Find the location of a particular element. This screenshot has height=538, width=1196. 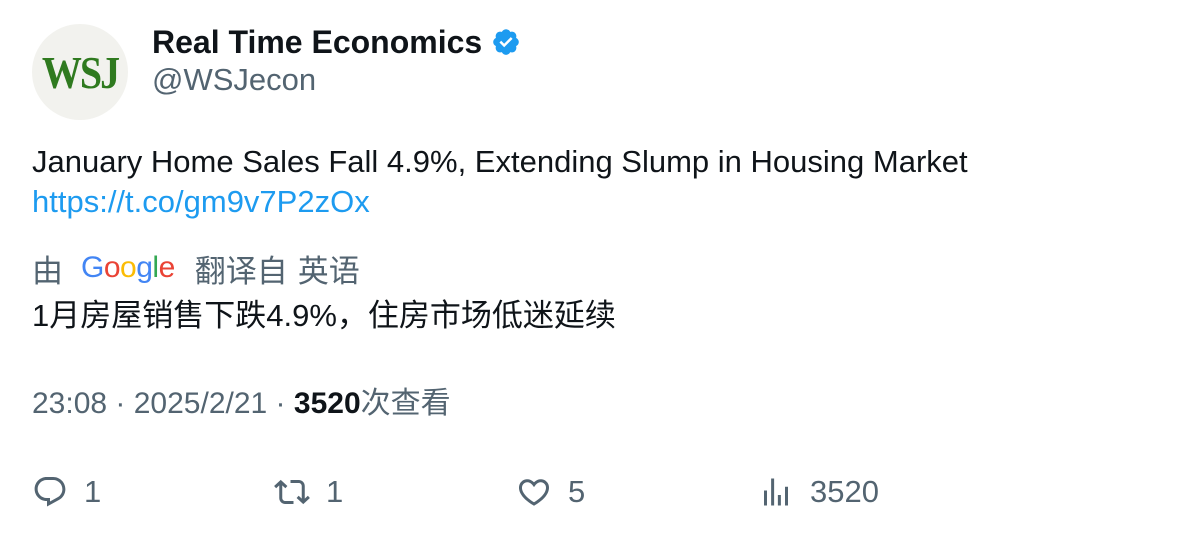

like-count: 5 is located at coordinates (577, 491).